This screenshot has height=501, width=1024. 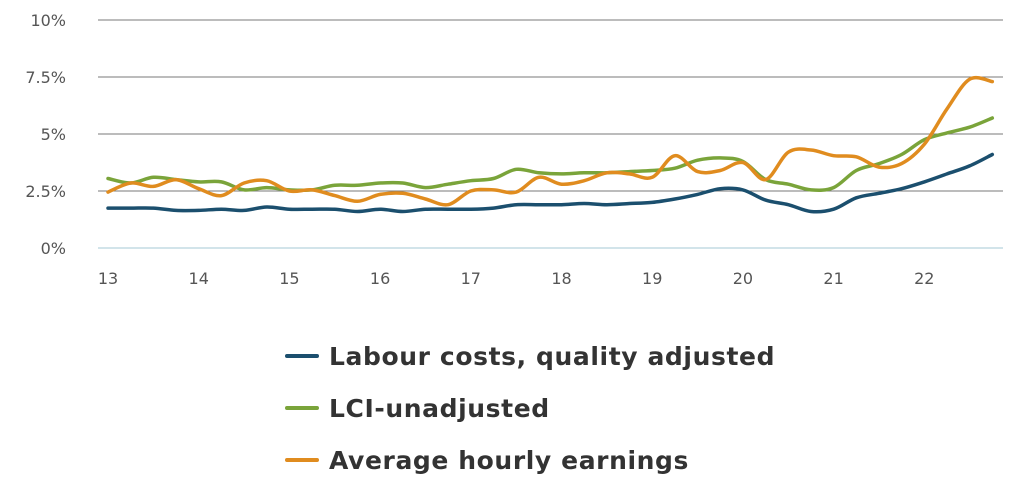 I want to click on x-tick-label: 19, so click(x=652, y=278).